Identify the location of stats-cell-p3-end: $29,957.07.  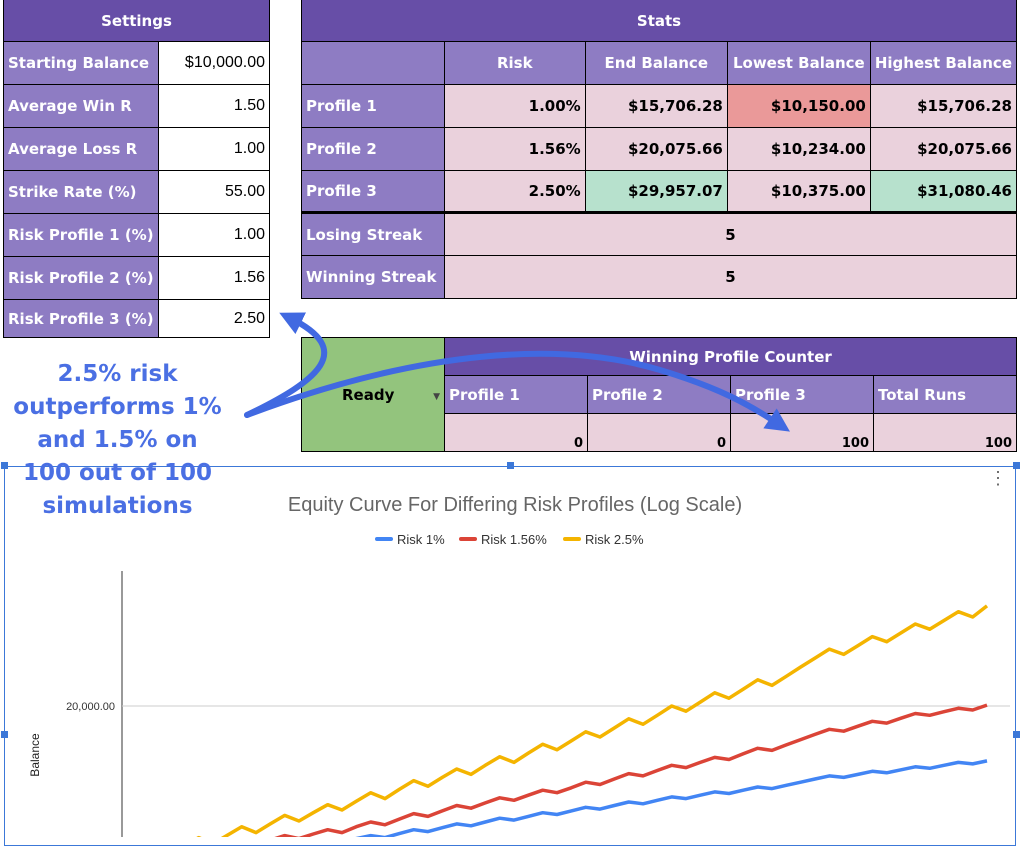
(656, 191).